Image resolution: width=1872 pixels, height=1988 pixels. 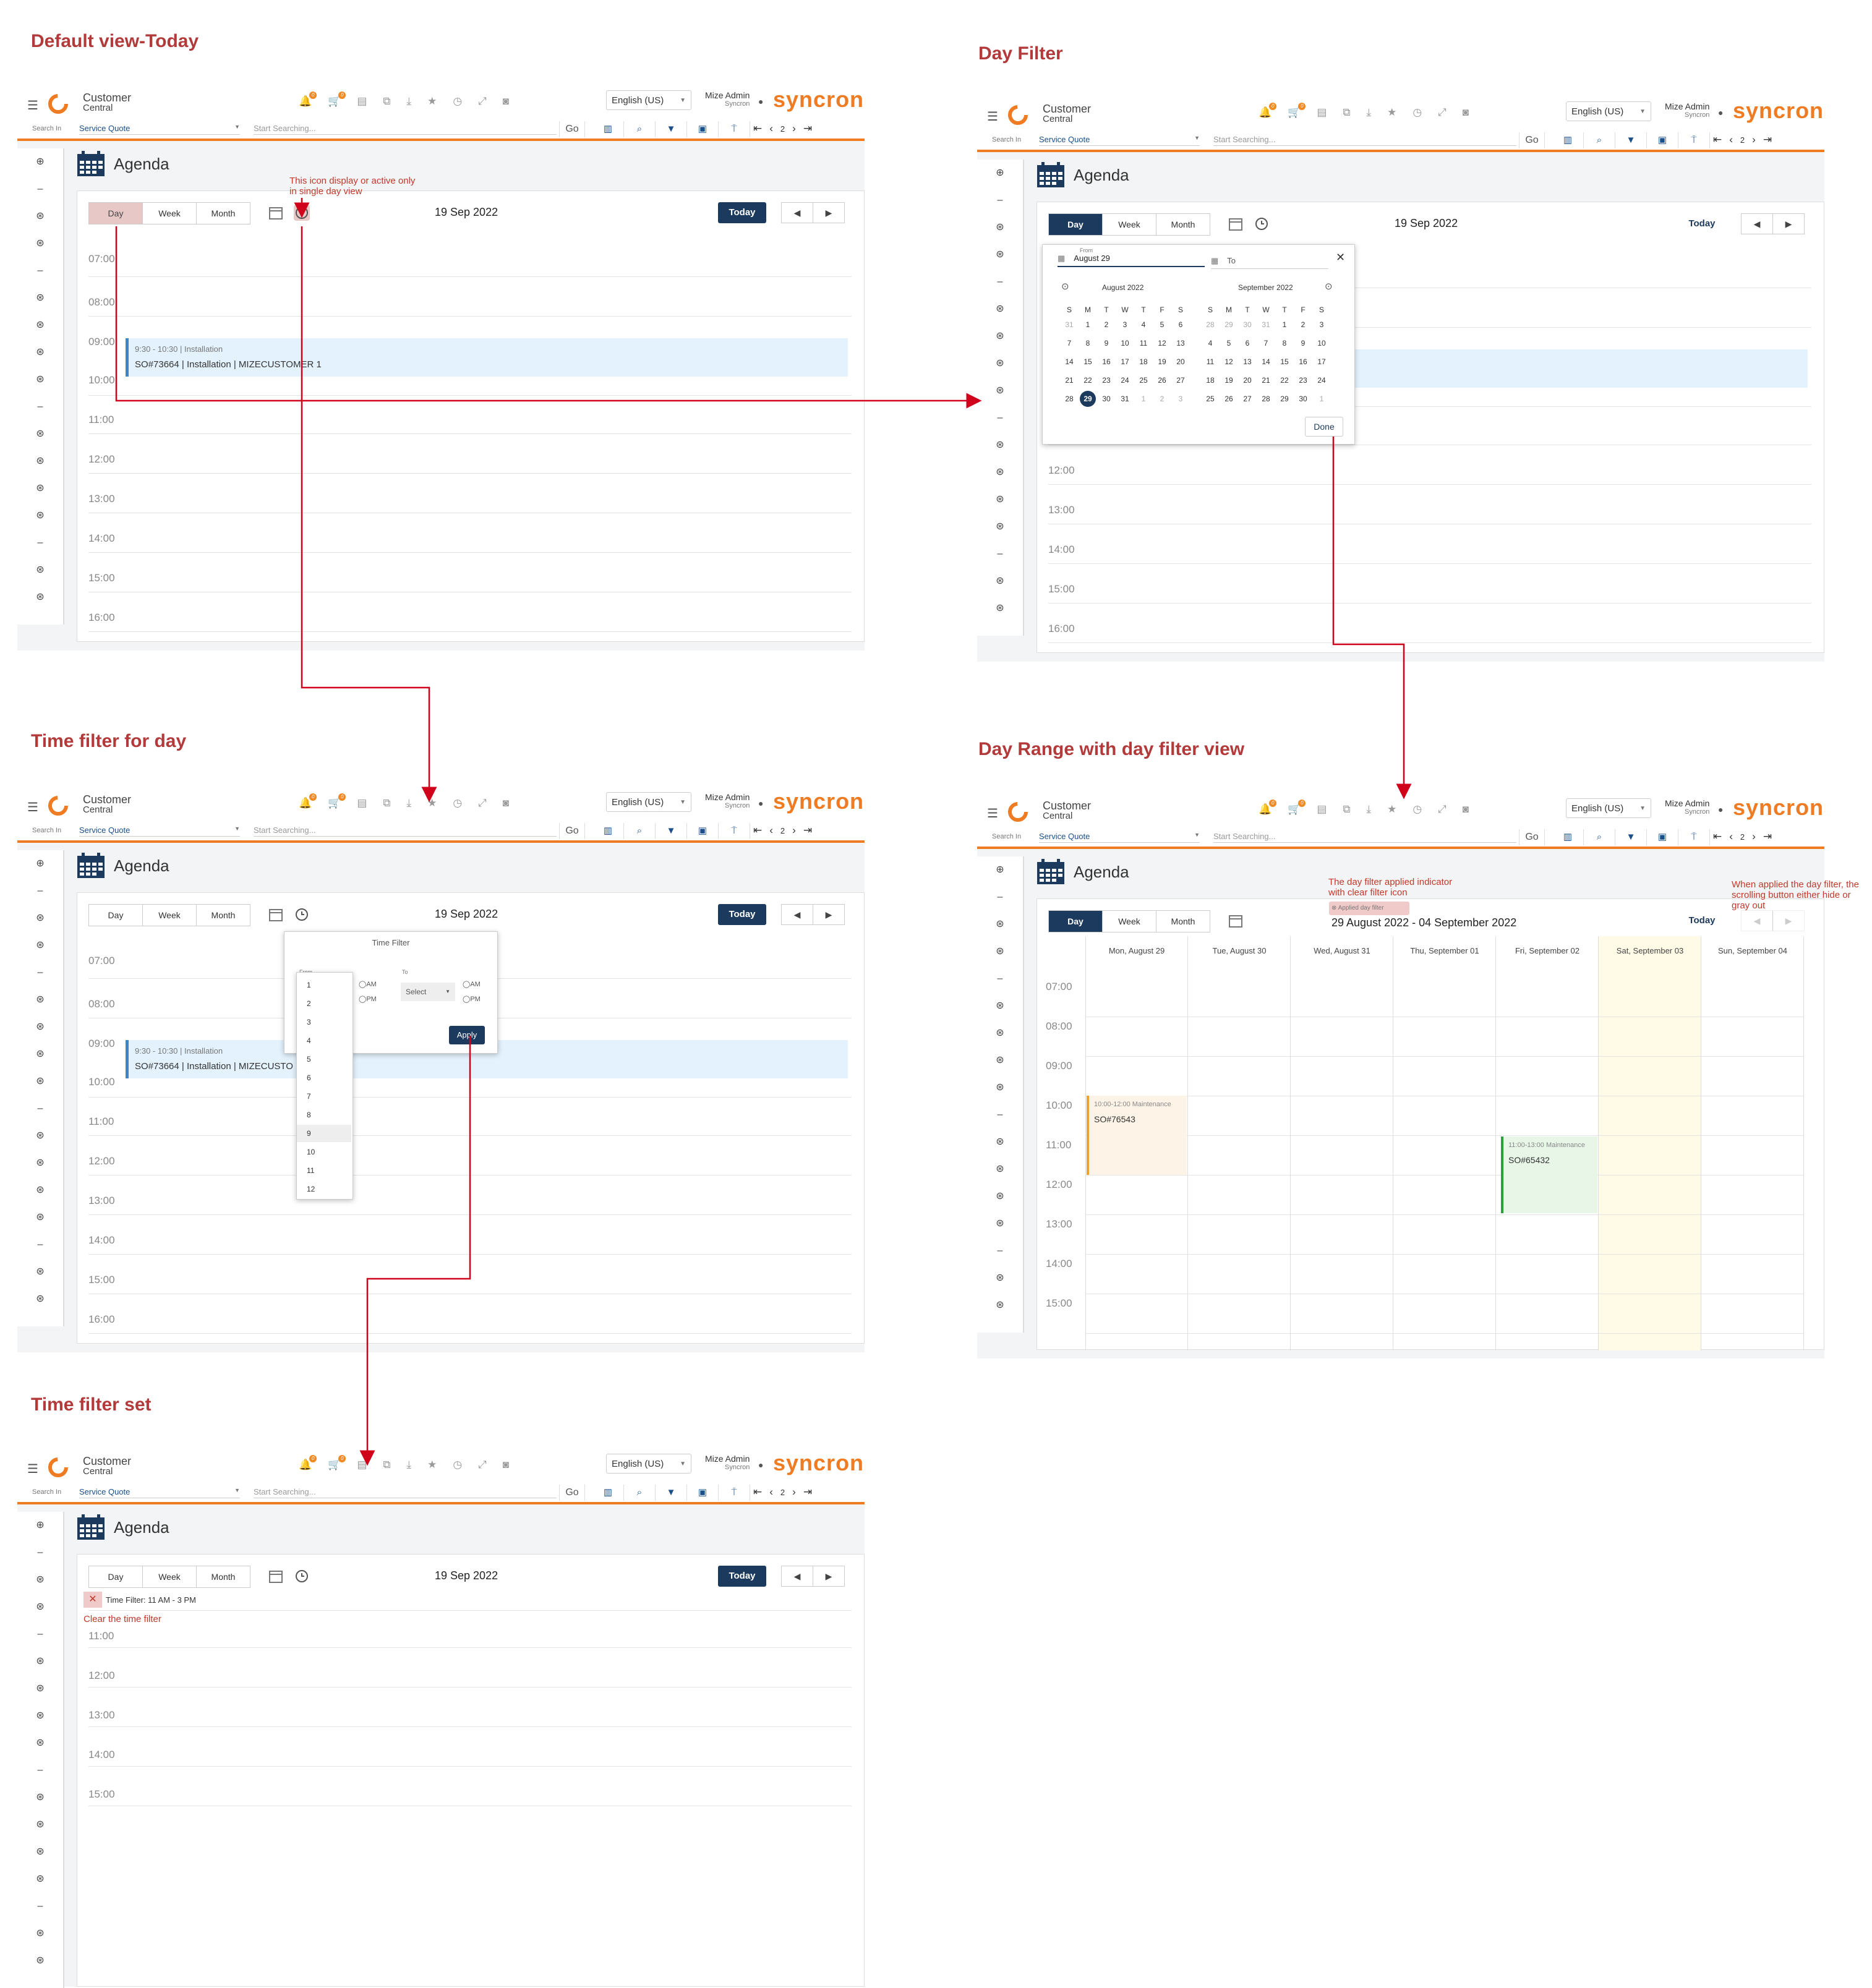 I want to click on day-cell: 4, so click(x=1210, y=343).